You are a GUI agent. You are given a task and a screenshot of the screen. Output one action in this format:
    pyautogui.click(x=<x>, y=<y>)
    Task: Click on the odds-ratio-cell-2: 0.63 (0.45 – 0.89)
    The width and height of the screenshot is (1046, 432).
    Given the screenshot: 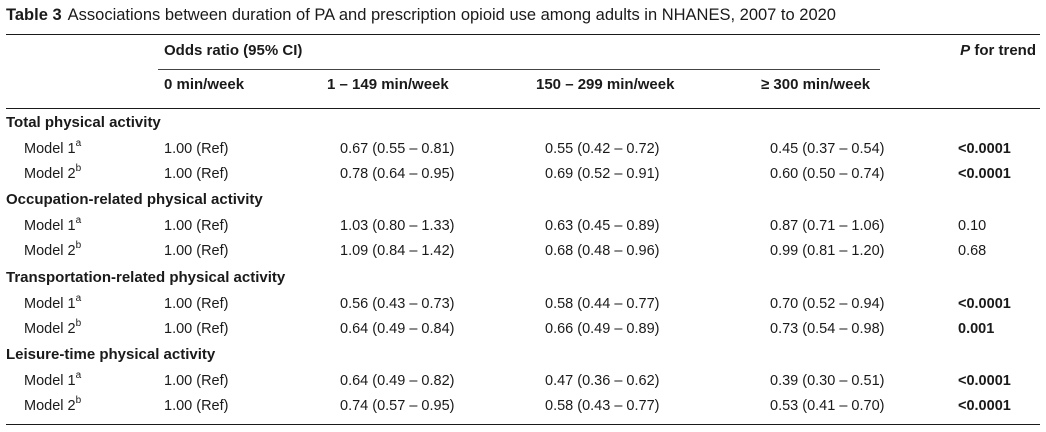 What is the action you would take?
    pyautogui.click(x=602, y=226)
    